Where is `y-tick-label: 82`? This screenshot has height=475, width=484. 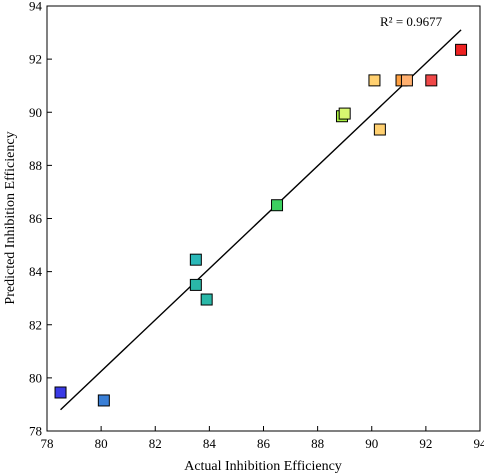
y-tick-label: 82 is located at coordinates (35, 324).